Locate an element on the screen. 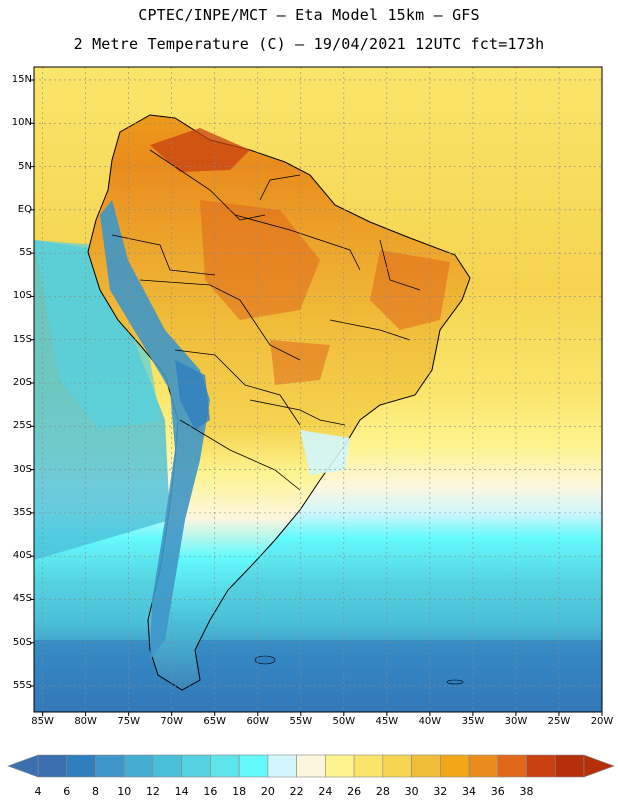 Image resolution: width=618 pixels, height=800 pixels. lat-label: 15N is located at coordinates (21, 79).